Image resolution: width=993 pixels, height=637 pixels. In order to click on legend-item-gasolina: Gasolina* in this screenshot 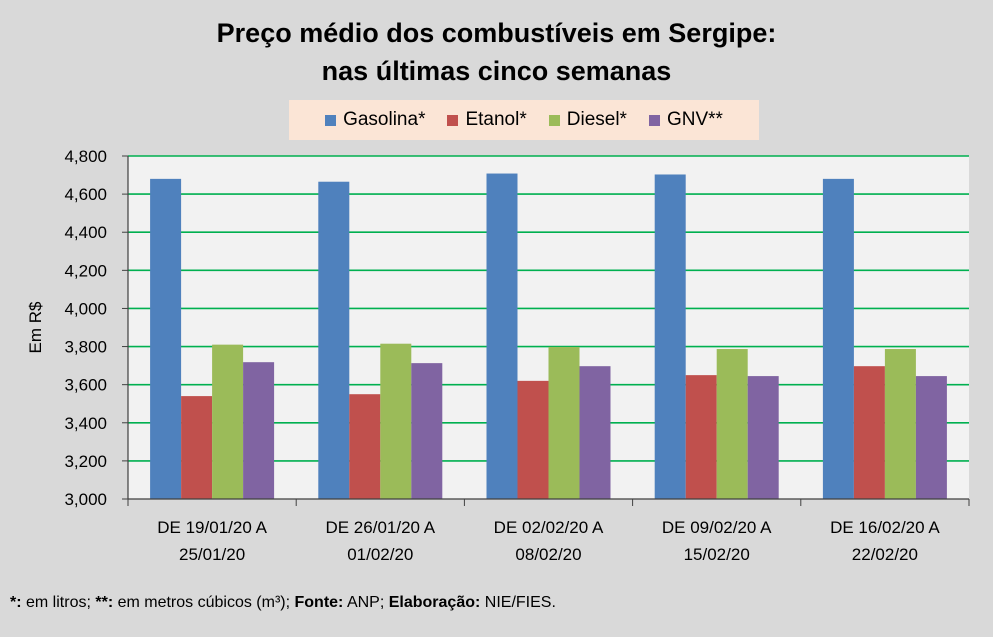, I will do `click(375, 120)`.